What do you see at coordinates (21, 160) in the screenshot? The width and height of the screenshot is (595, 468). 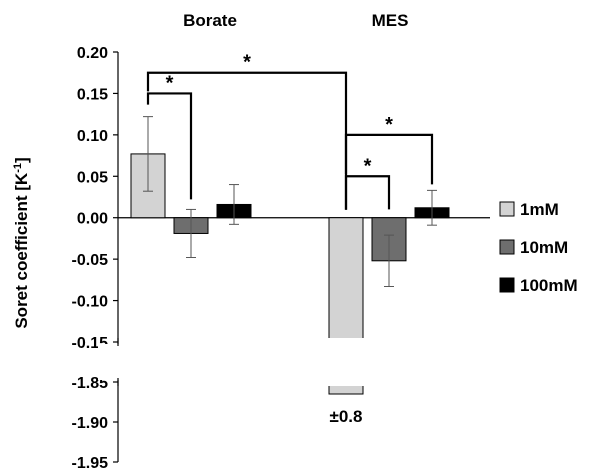 I see `y-axis-label-end: ]` at bounding box center [21, 160].